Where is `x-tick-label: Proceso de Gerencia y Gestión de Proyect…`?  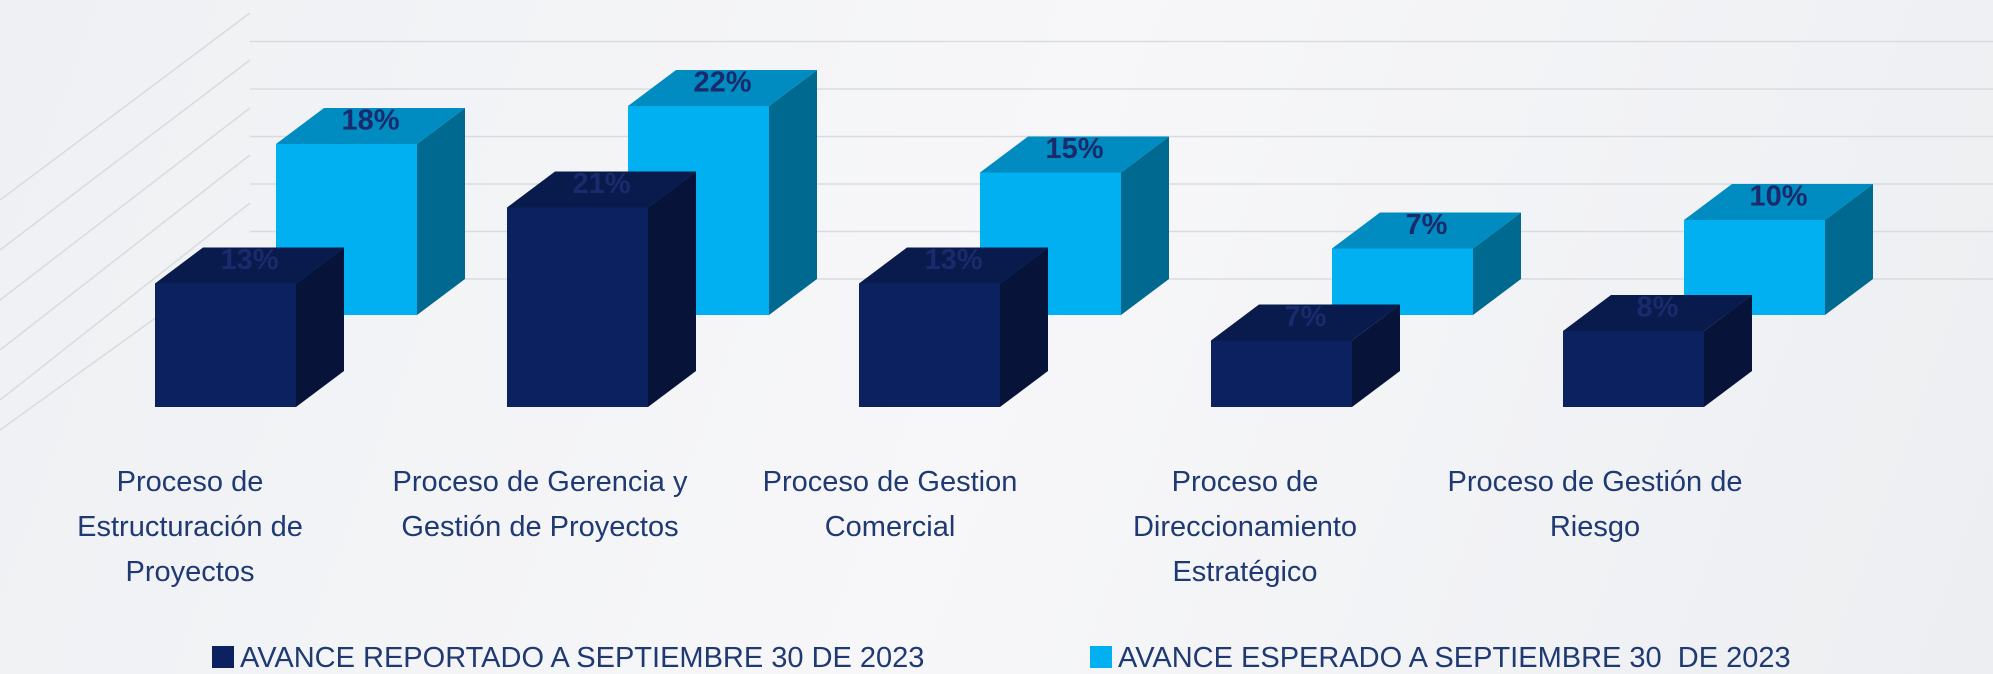
x-tick-label: Proceso de Gerencia y Gestión de Proyect… is located at coordinates (540, 504).